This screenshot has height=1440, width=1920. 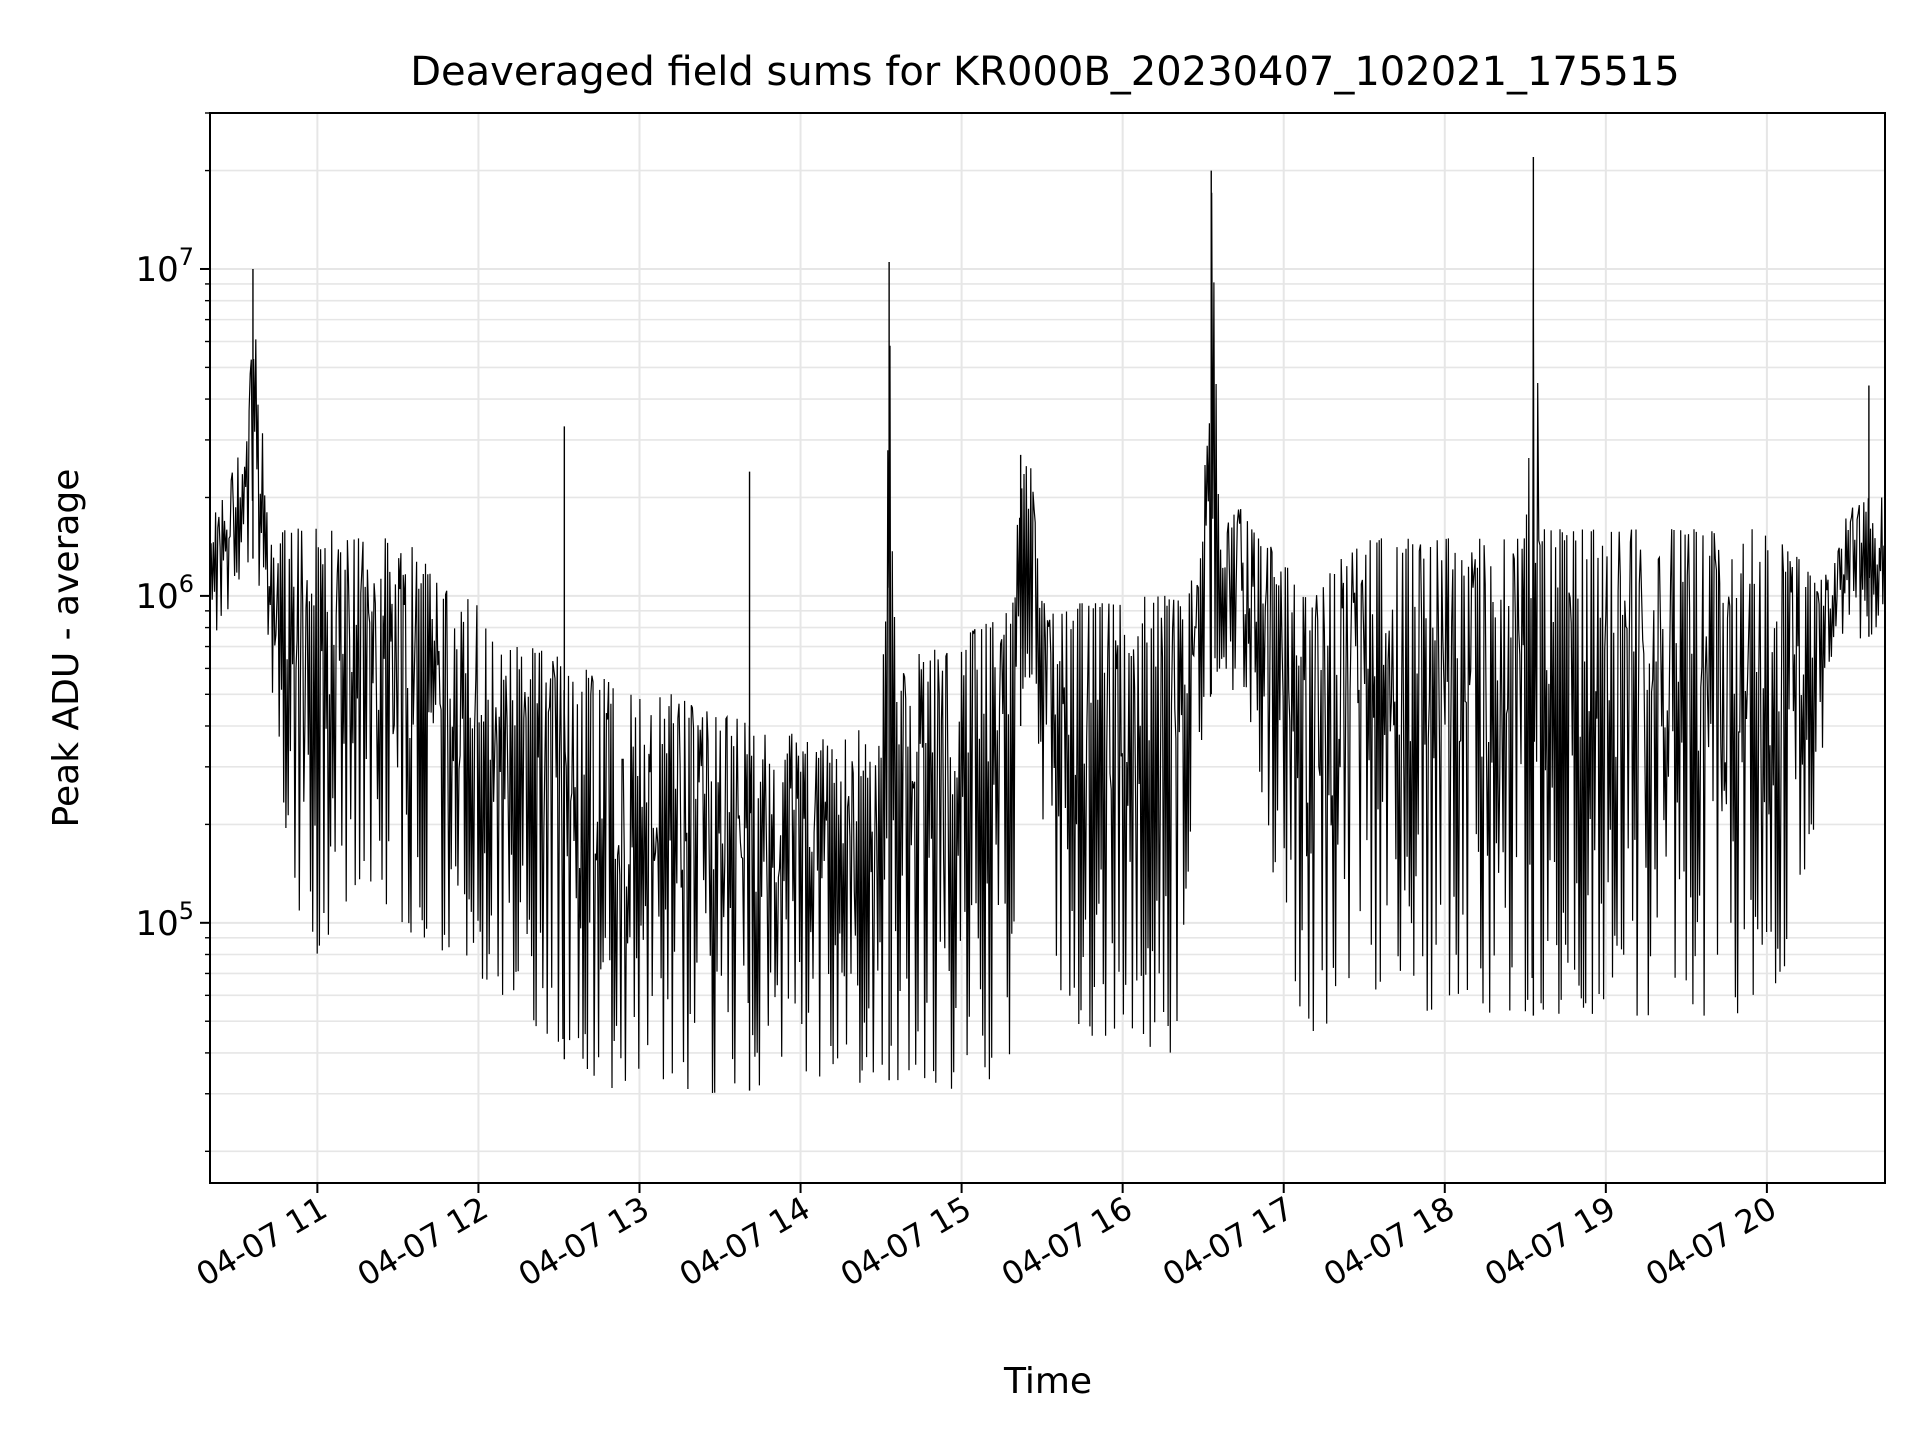 I want to click on y-tick-label: 10⁷, so click(x=164, y=266).